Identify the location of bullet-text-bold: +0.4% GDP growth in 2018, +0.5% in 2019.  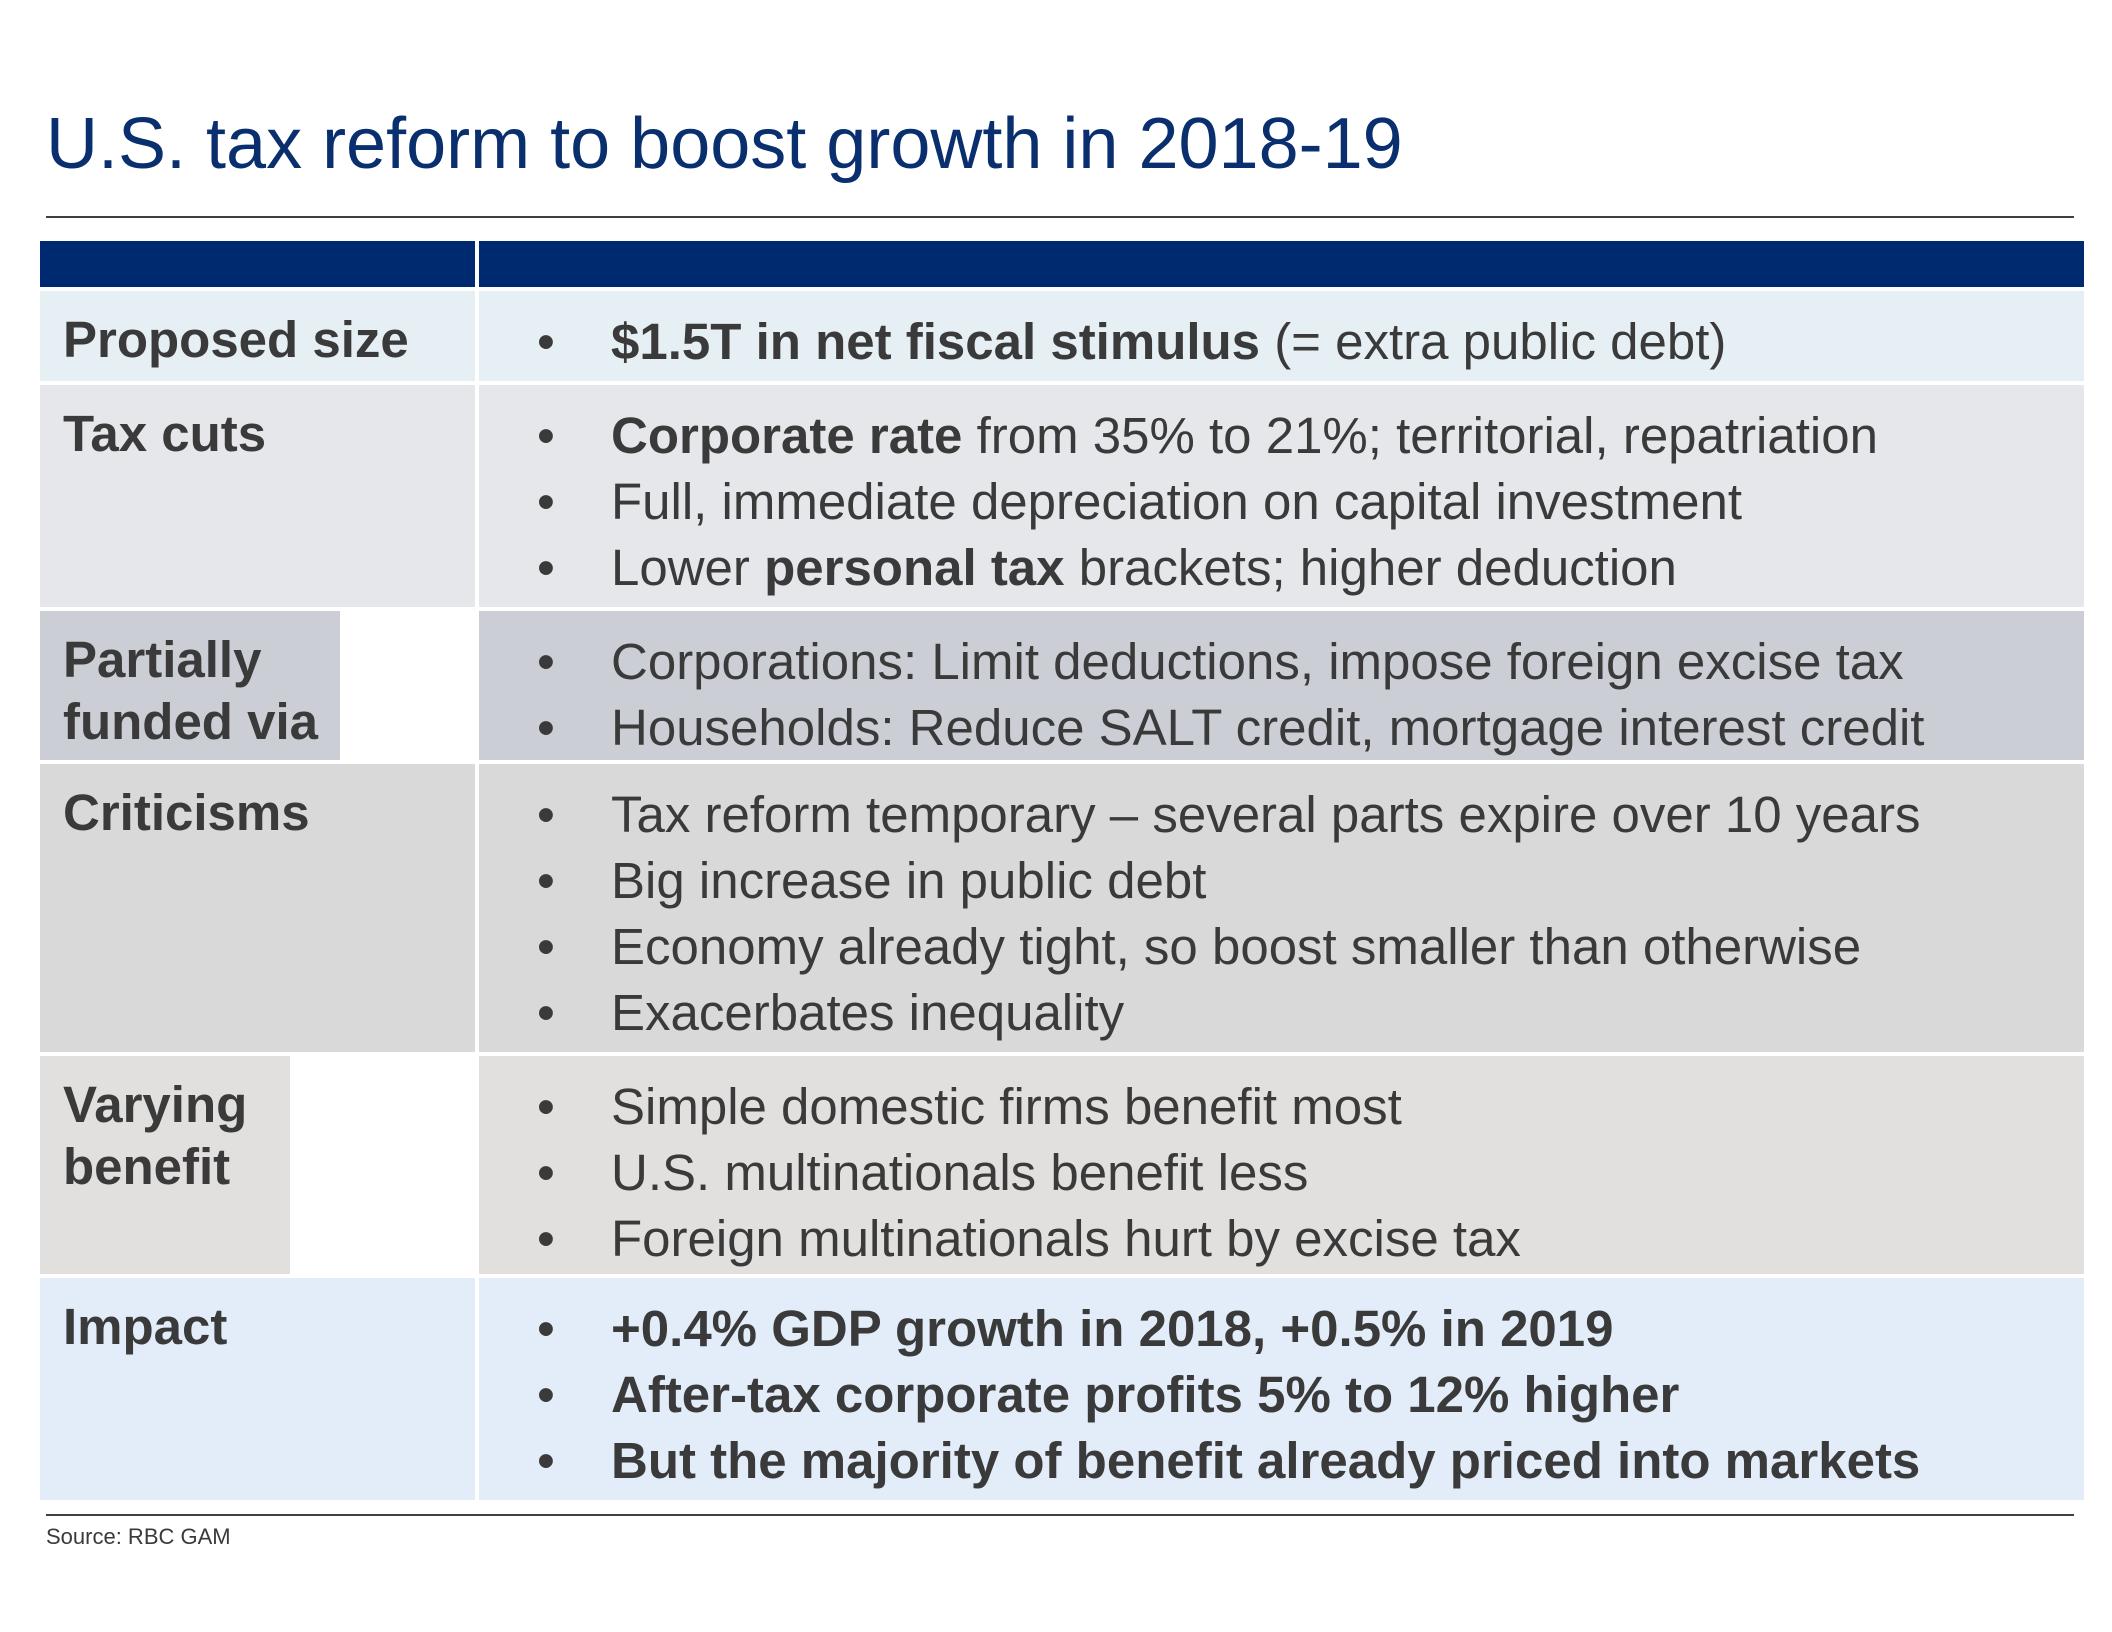
(1112, 1328).